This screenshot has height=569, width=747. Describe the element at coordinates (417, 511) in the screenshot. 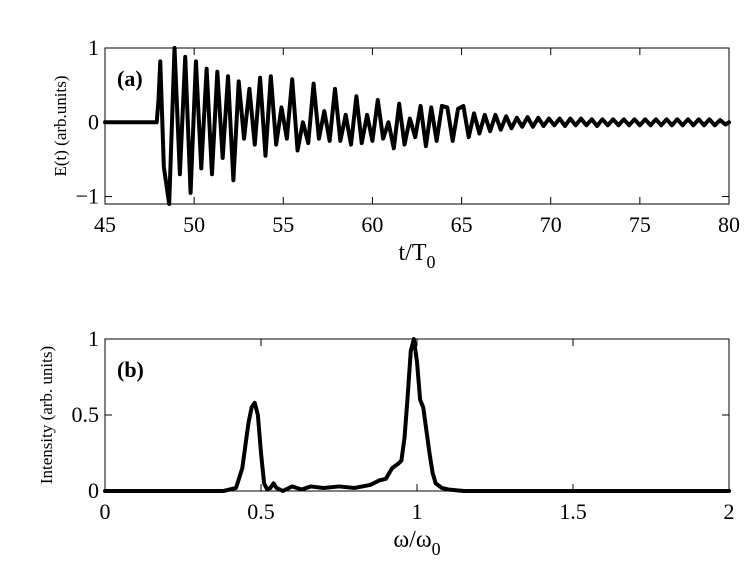

I see `x-tick-label: 1` at that location.